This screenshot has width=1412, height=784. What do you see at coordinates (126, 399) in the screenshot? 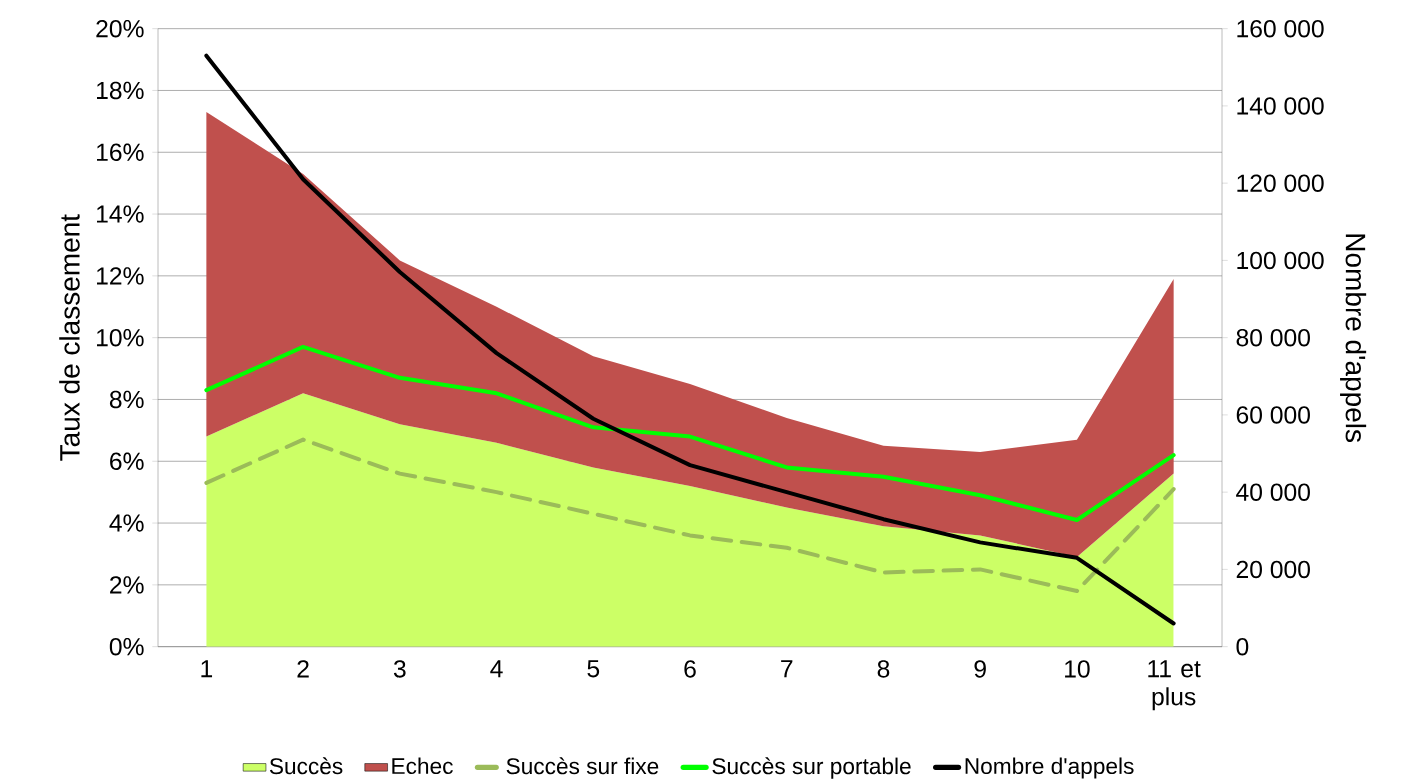
I see `y-tick-label: 8%` at bounding box center [126, 399].